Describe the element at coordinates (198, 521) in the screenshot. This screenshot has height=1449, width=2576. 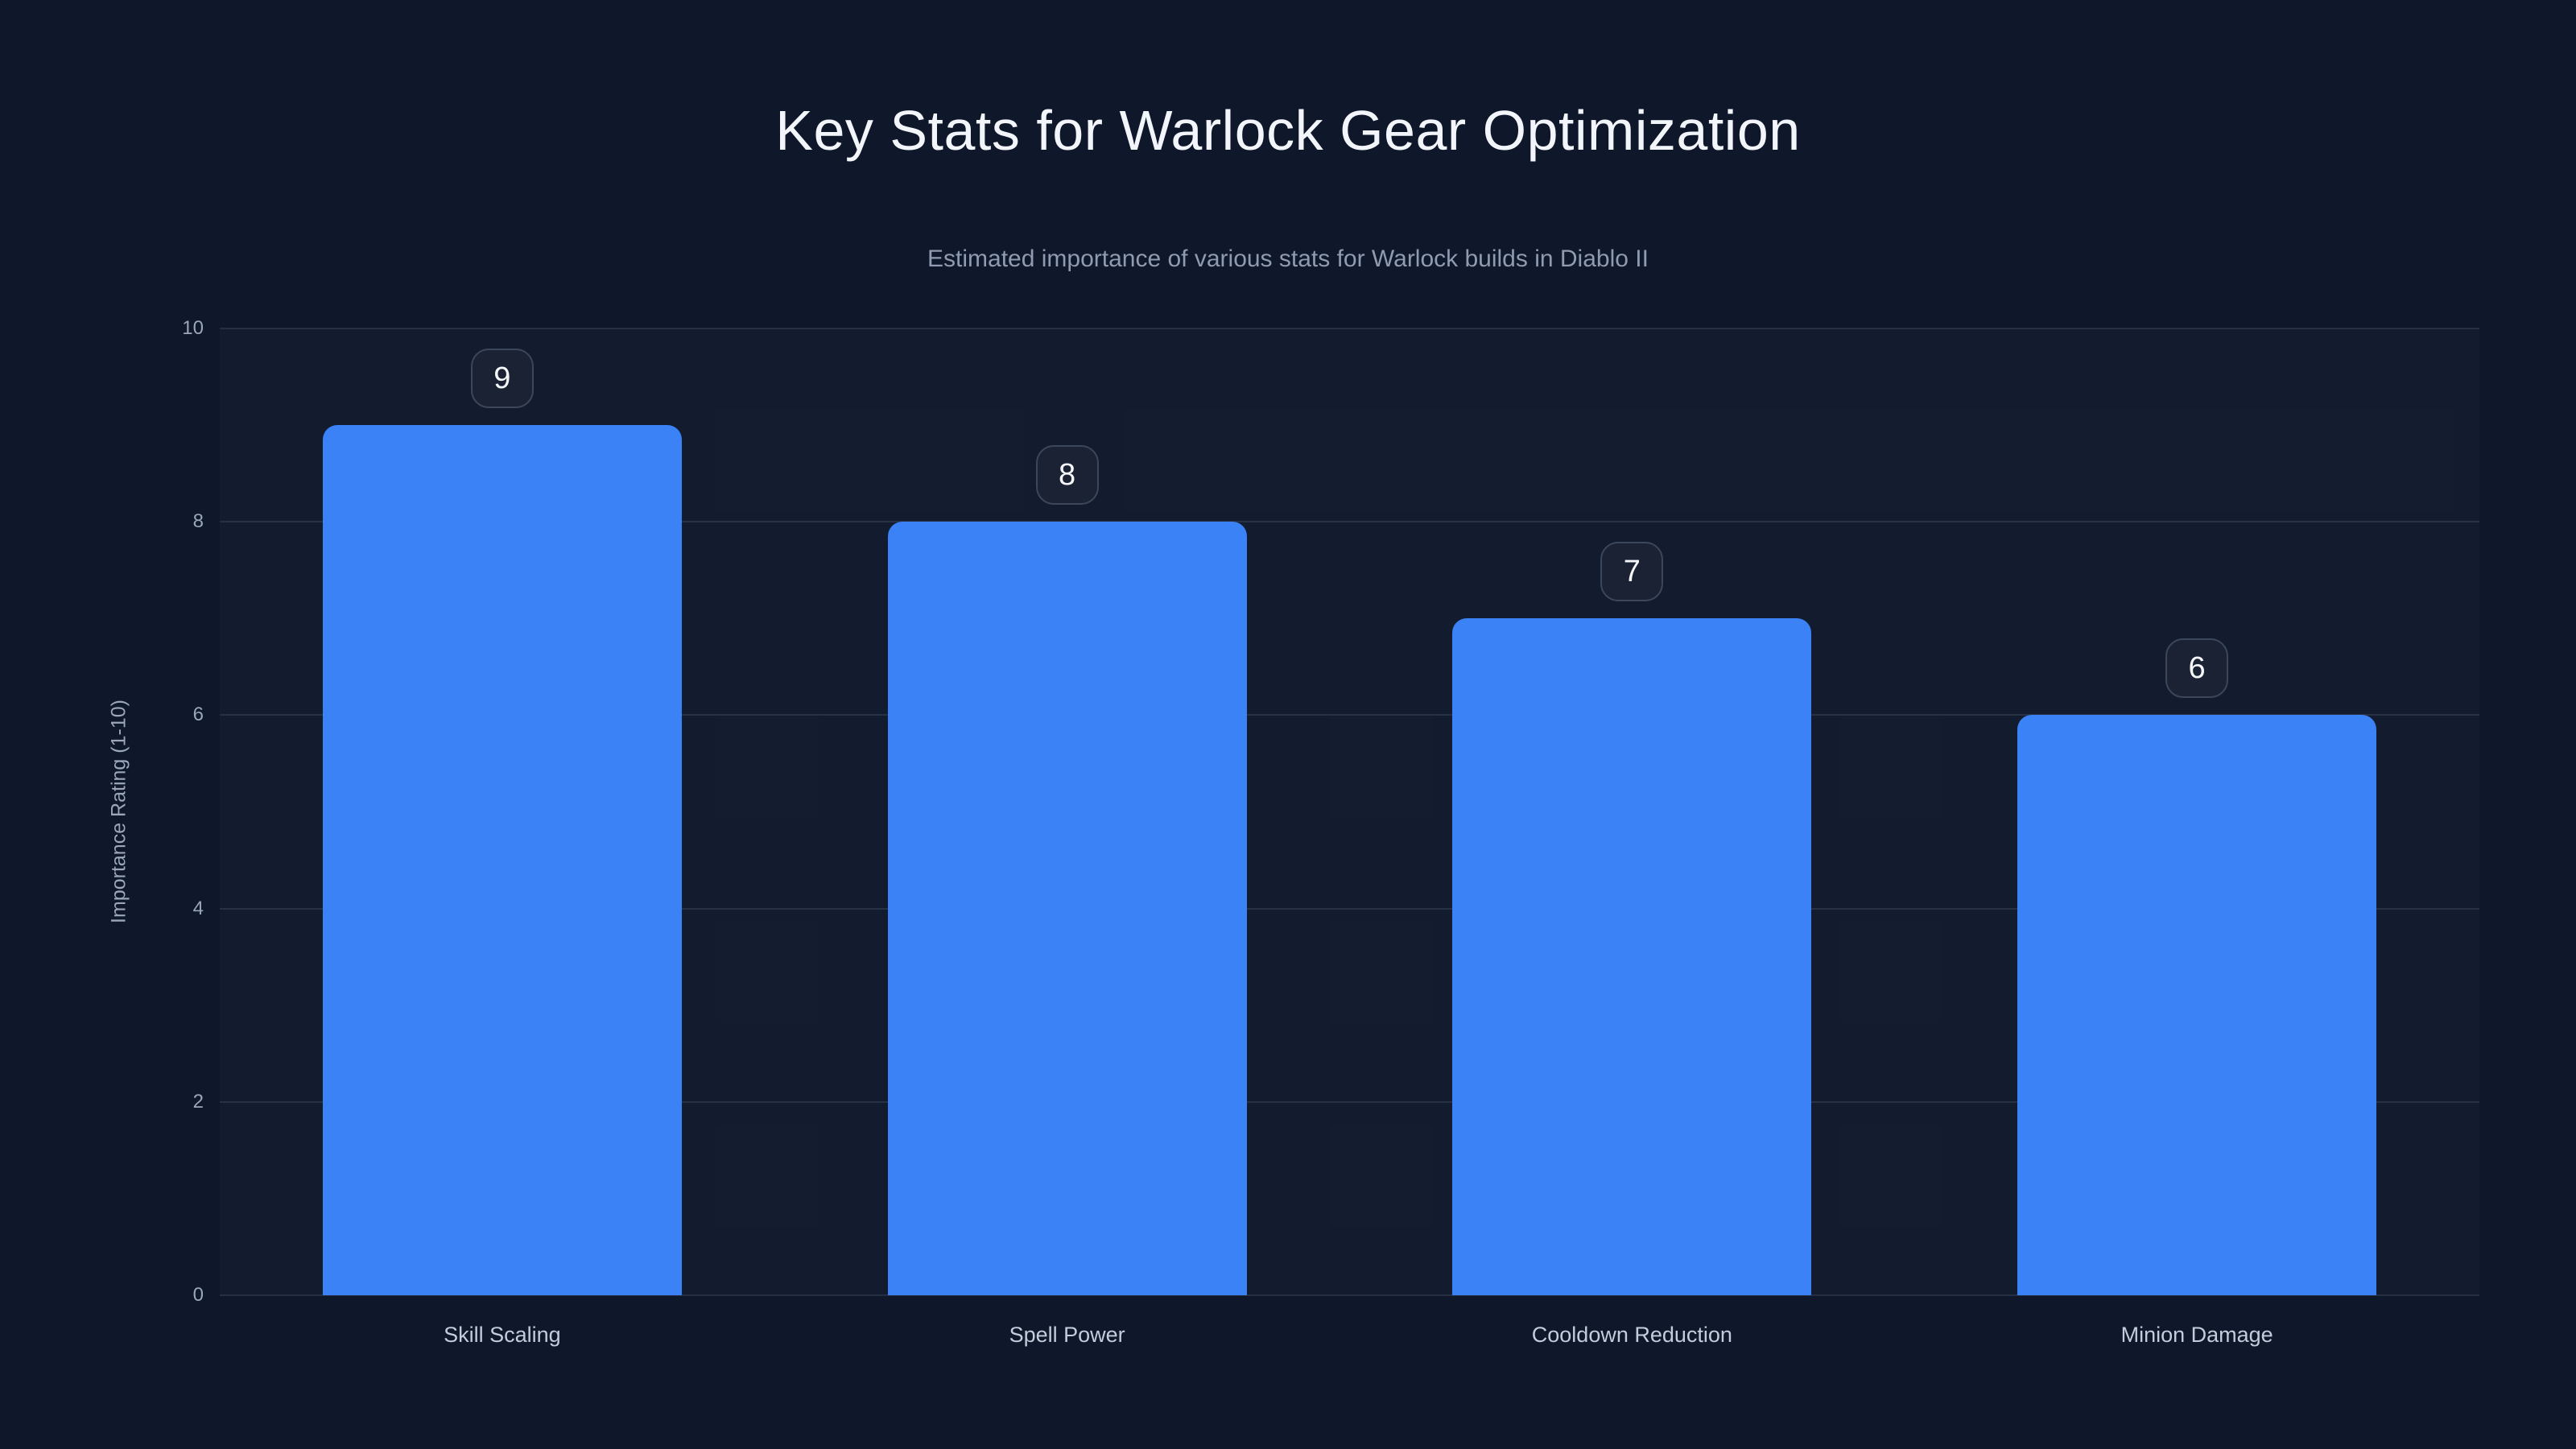
I see `y-tick-label: 8` at that location.